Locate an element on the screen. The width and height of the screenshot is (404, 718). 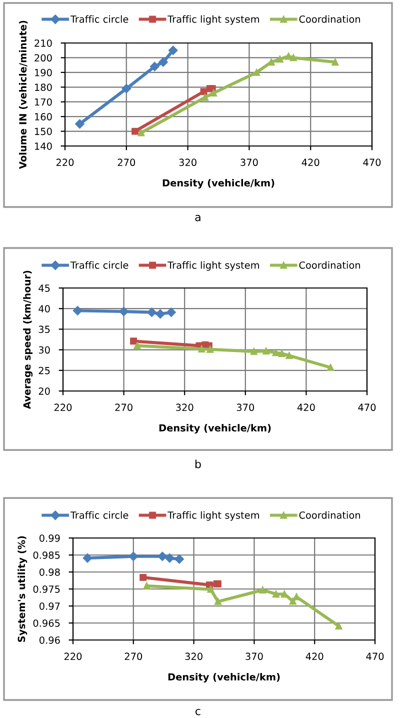
y-axis-title: Volume IN (vehicle/minute) is located at coordinates (23, 94).